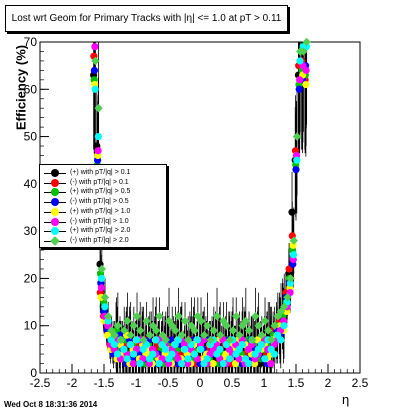 Image resolution: width=400 pixels, height=414 pixels. Describe the element at coordinates (232, 383) in the screenshot. I see `x-tick-label: 0.5` at that location.